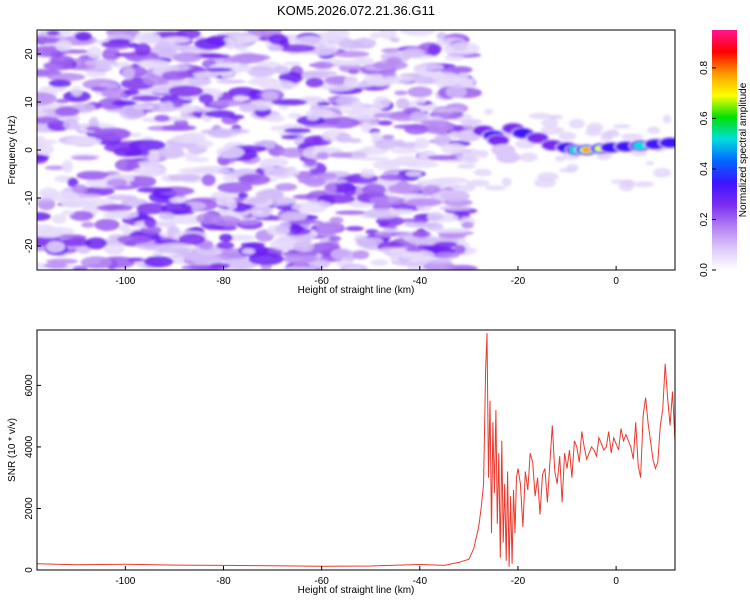 Image resolution: width=750 pixels, height=605 pixels. I want to click on spectrogram-x-axis-label: Height of straight line (km), so click(356, 290).